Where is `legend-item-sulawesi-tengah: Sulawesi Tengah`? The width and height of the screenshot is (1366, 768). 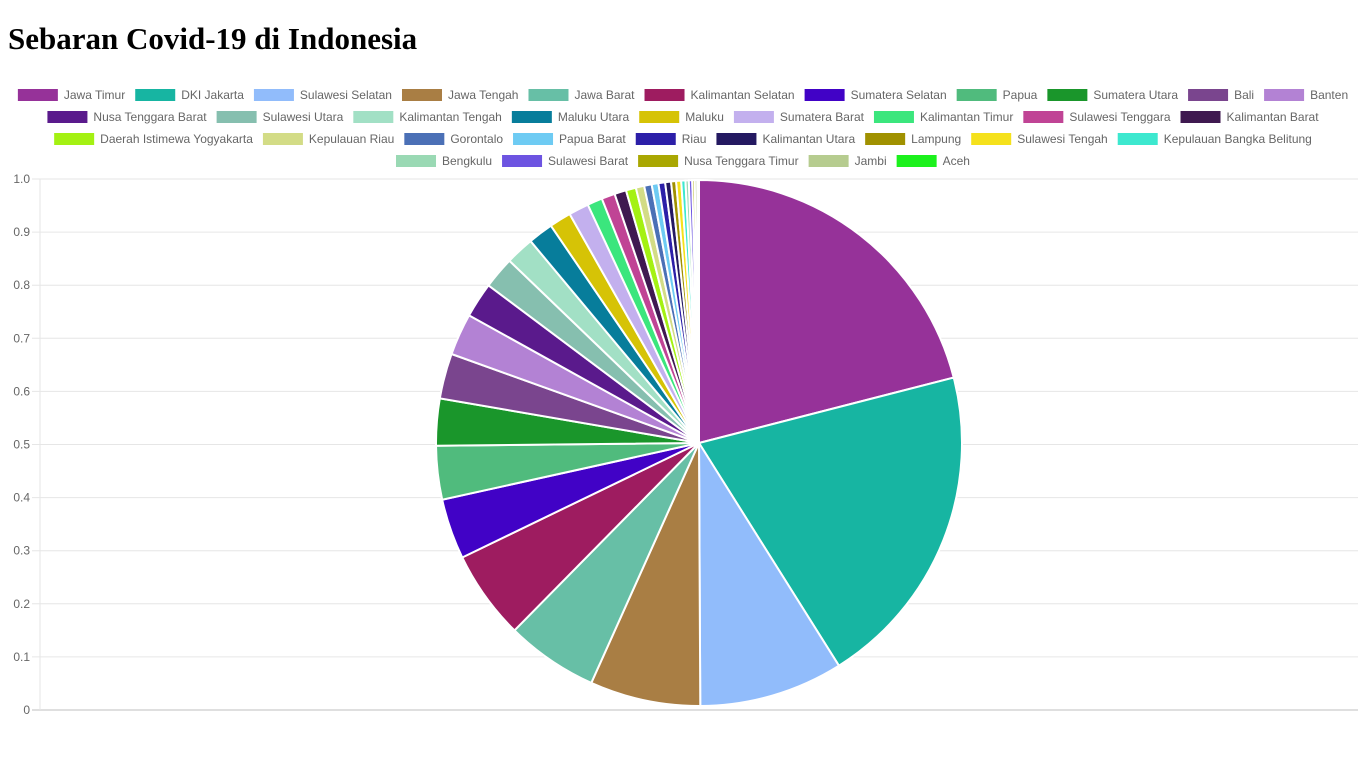 legend-item-sulawesi-tengah: Sulawesi Tengah is located at coordinates (1039, 139).